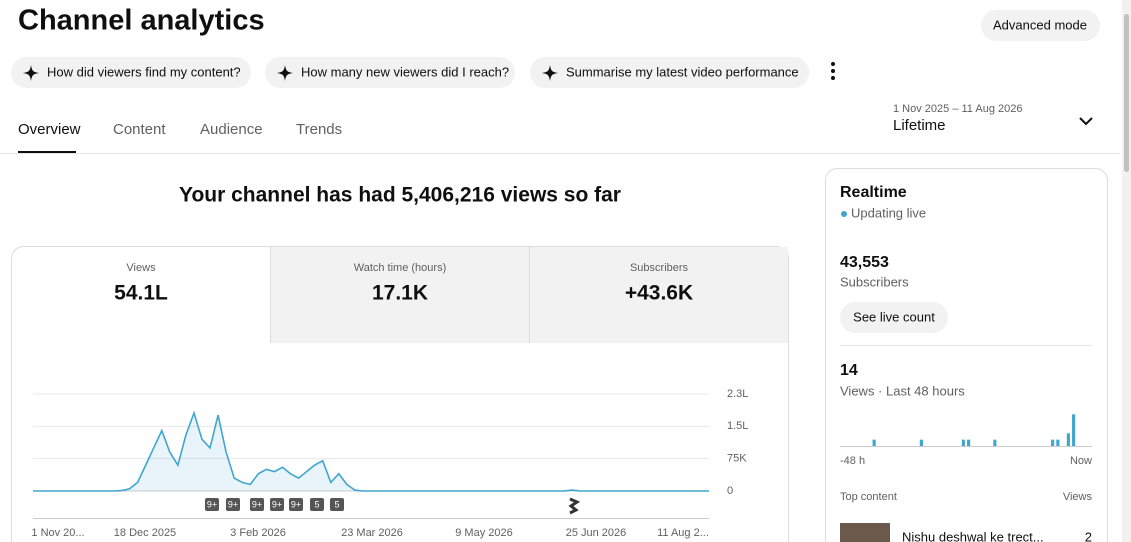 This screenshot has width=1131, height=542. I want to click on line, so click(371, 451).